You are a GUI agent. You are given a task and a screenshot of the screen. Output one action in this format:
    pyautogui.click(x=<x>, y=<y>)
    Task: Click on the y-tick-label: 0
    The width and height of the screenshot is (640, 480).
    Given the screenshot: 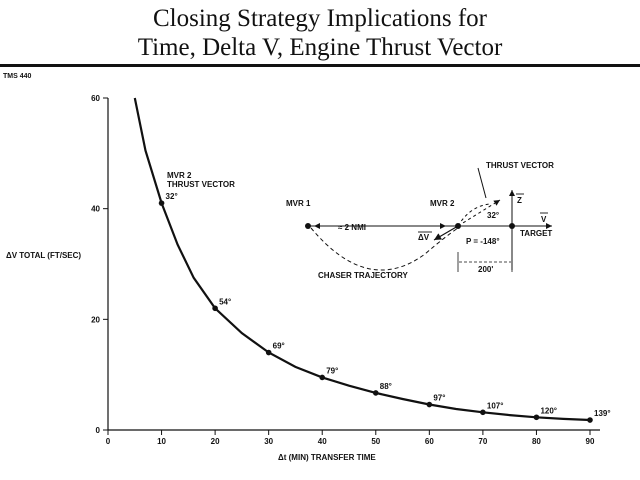 What is the action you would take?
    pyautogui.click(x=98, y=430)
    